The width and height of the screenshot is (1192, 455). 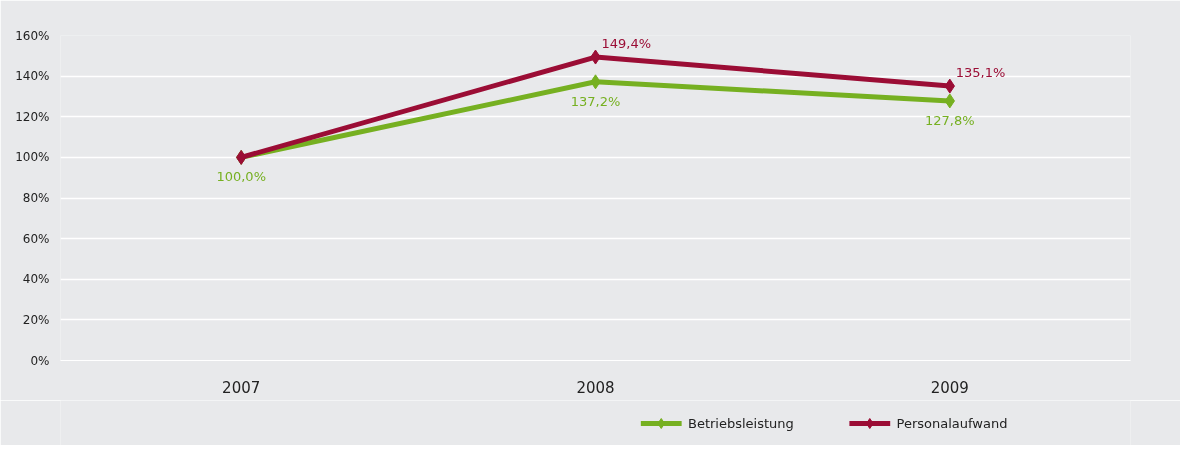 I want to click on legend-label: Personalaufwand, so click(x=952, y=423).